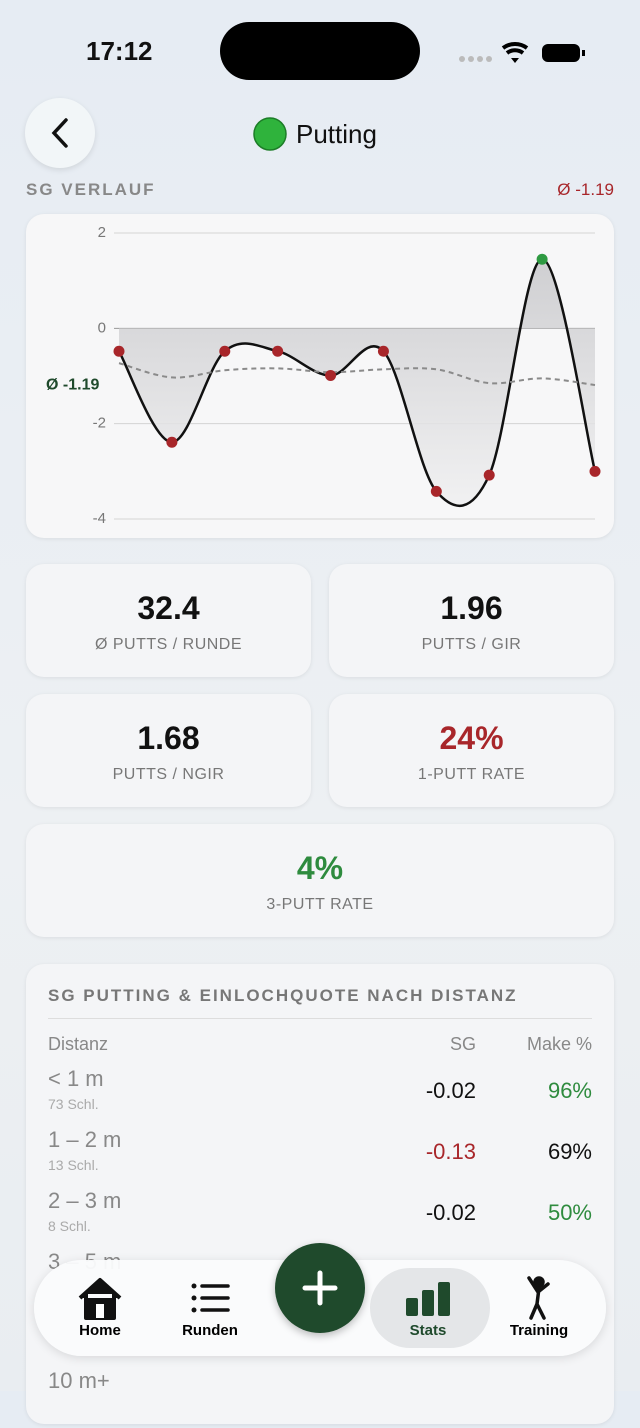 This screenshot has width=640, height=1428. I want to click on dynamic-island, so click(320, 51).